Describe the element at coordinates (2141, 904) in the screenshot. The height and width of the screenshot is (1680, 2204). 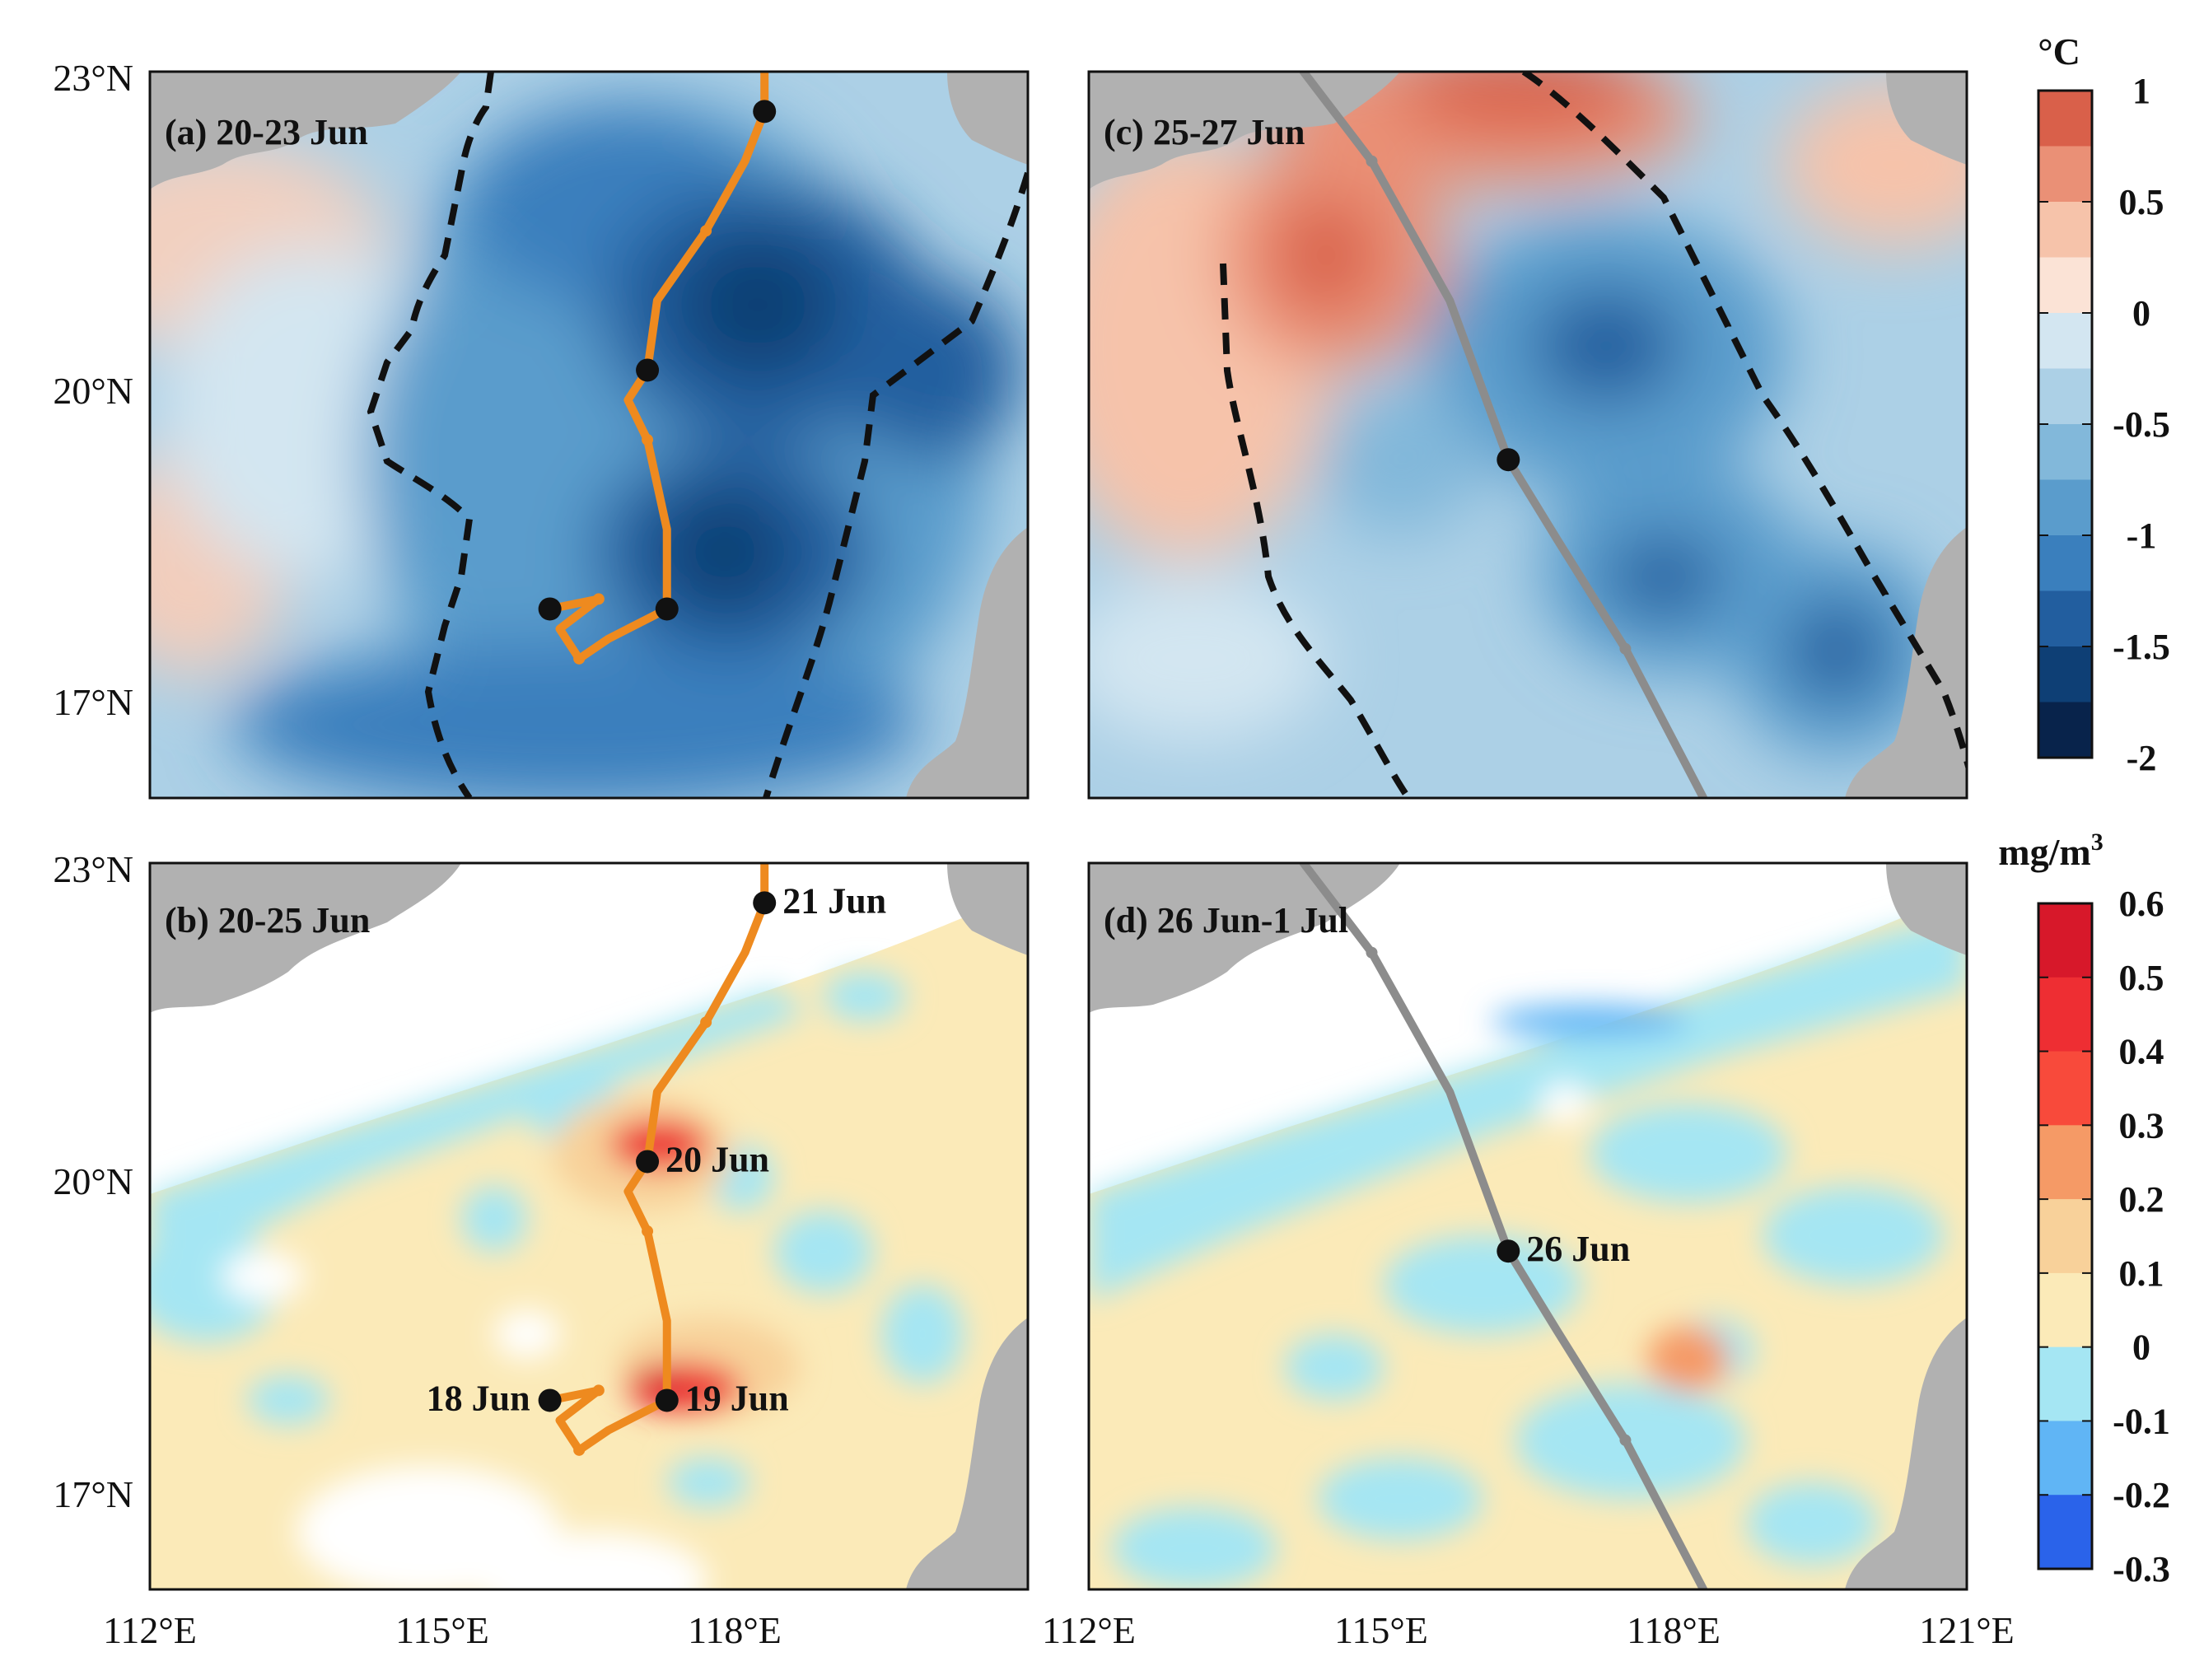
I see `colorbar-chl-tick-label: 0.6` at that location.